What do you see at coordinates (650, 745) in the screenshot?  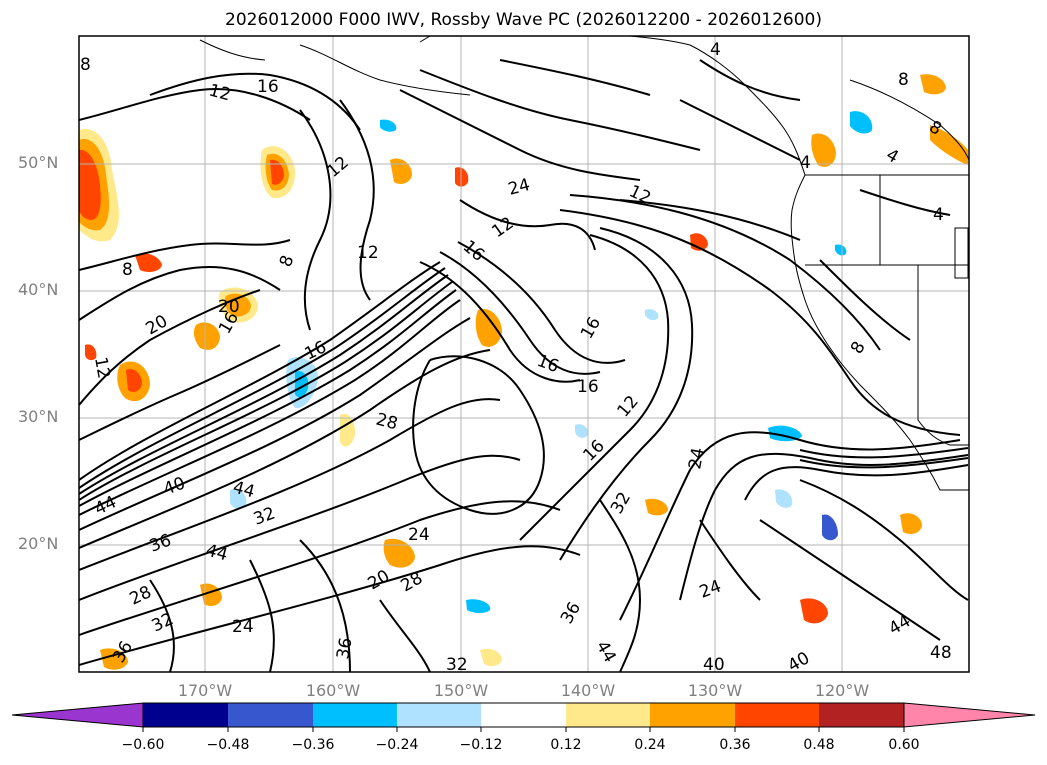 I see `colorbar-tick-label: 0.24` at bounding box center [650, 745].